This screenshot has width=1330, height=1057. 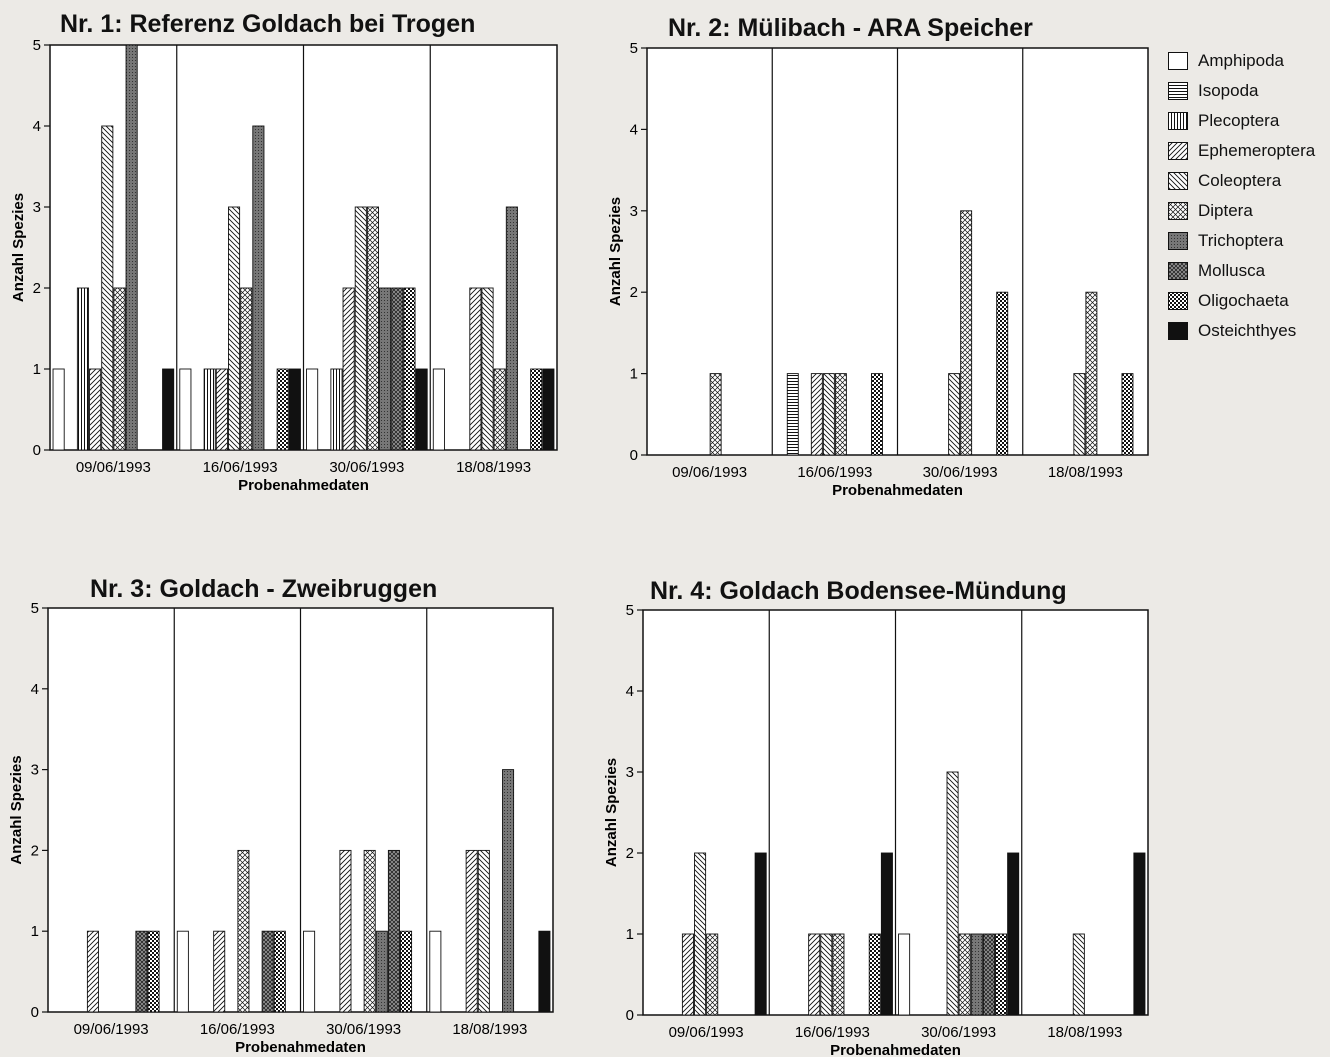 What do you see at coordinates (1241, 61) in the screenshot?
I see `legend-item: Amphipoda` at bounding box center [1241, 61].